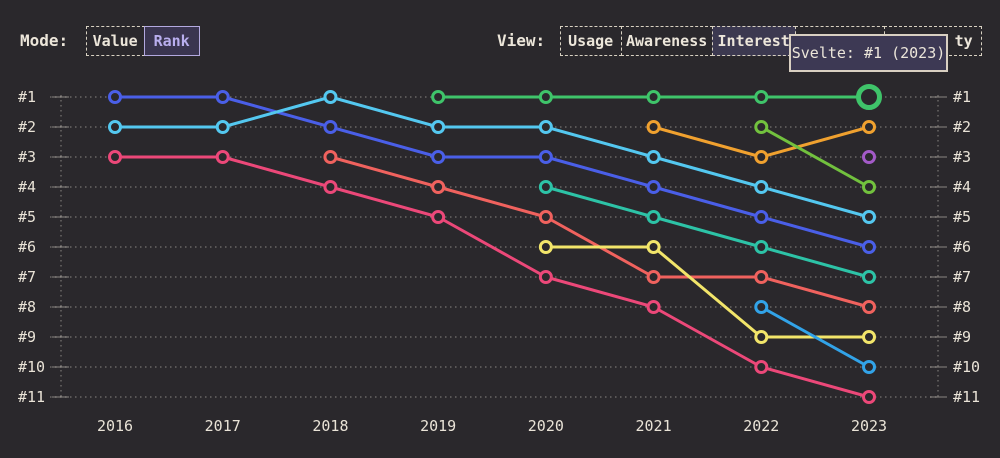 This screenshot has width=1000, height=458. Describe the element at coordinates (869, 187) in the screenshot. I see `point-olive-2023` at that location.